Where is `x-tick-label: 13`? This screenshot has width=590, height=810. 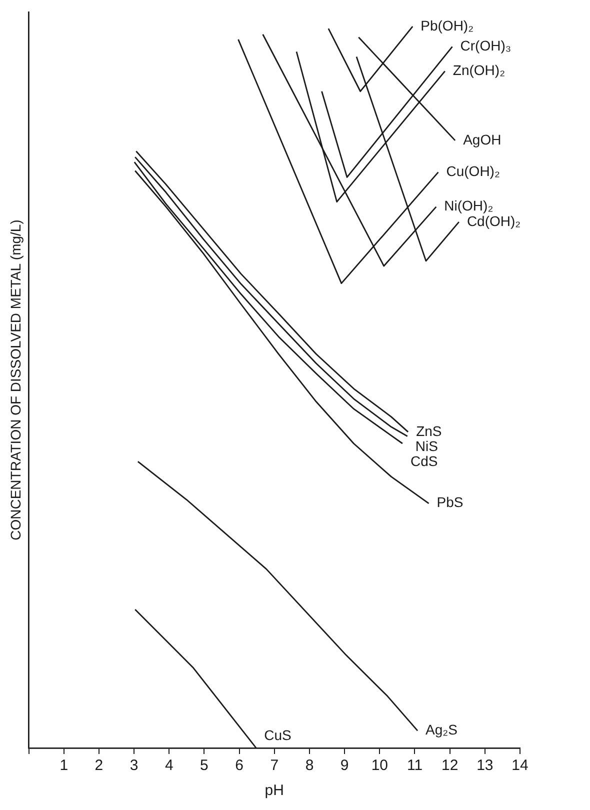 x-tick-label: 13 is located at coordinates (485, 765).